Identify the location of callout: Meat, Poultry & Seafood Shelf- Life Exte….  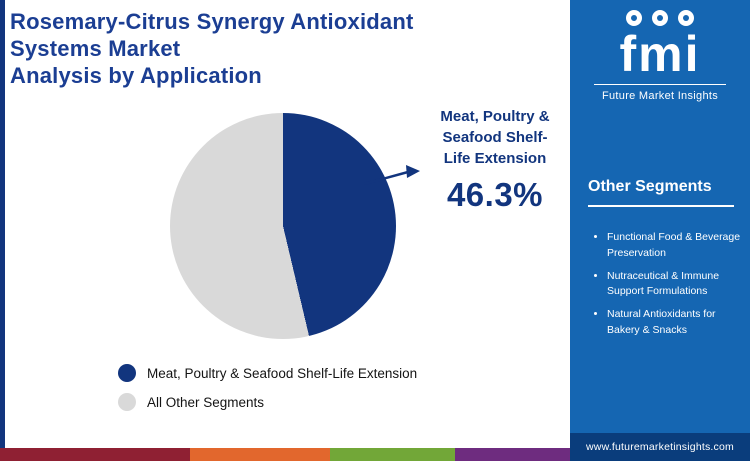
(495, 159).